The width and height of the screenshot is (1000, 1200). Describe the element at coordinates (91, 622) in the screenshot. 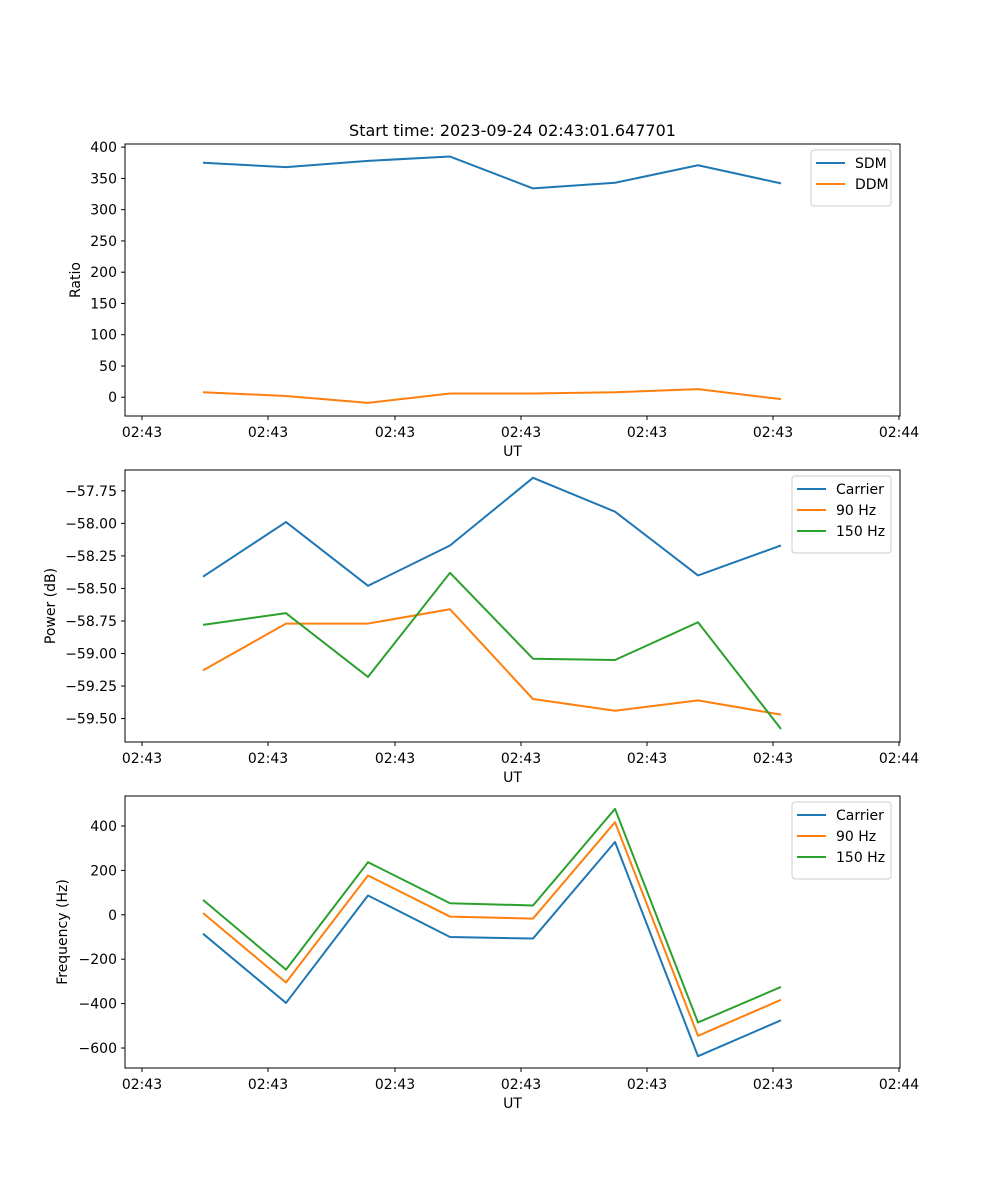

I see `y-tick-label: −58.75` at that location.